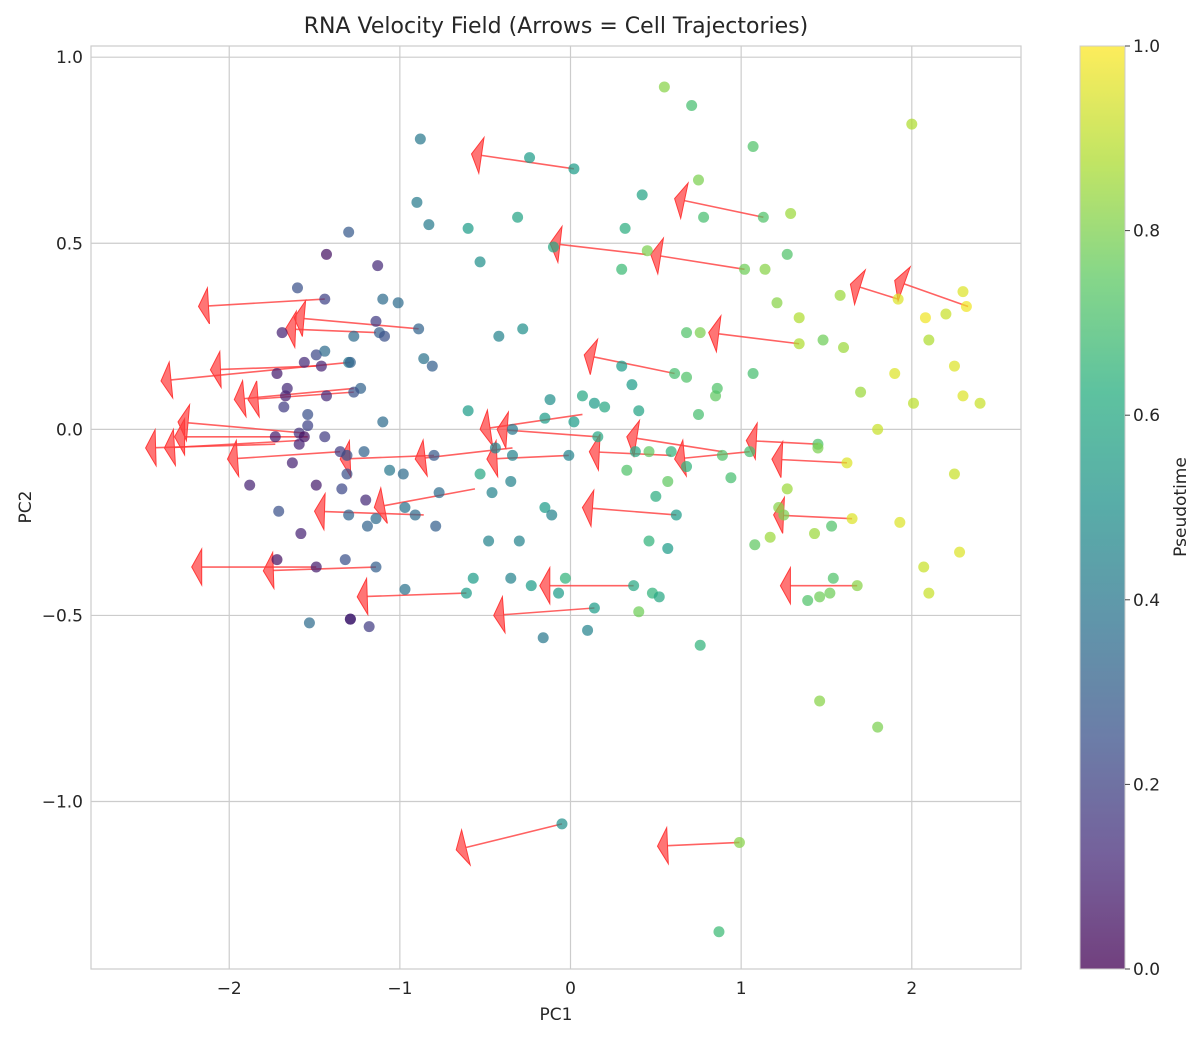  I want to click on y-tick-label: 0.0, so click(69, 430).